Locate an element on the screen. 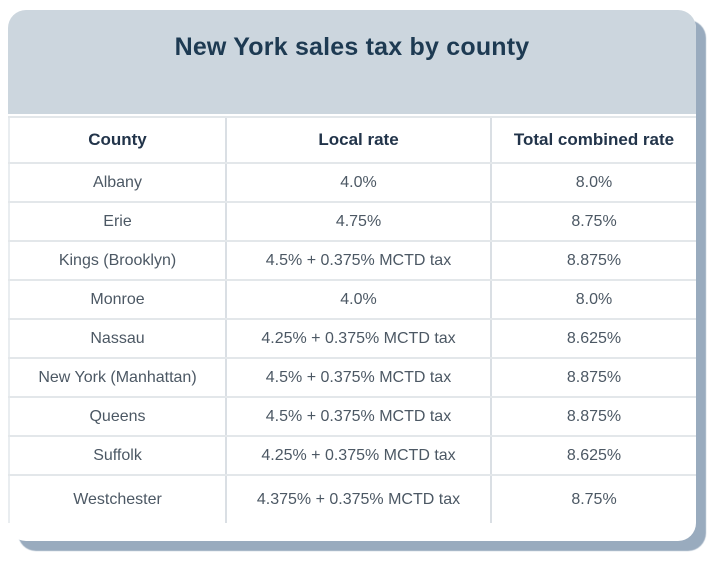 This screenshot has height=568, width=720. table-row: Queens 4.5% + 0.375% MCTD tax 8.875% is located at coordinates (352, 417).